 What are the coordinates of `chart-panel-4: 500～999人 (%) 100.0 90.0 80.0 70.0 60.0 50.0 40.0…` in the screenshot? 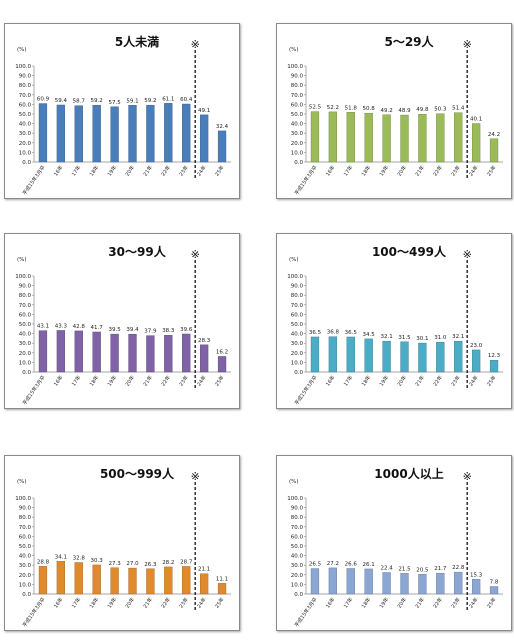 It's located at (122, 543).